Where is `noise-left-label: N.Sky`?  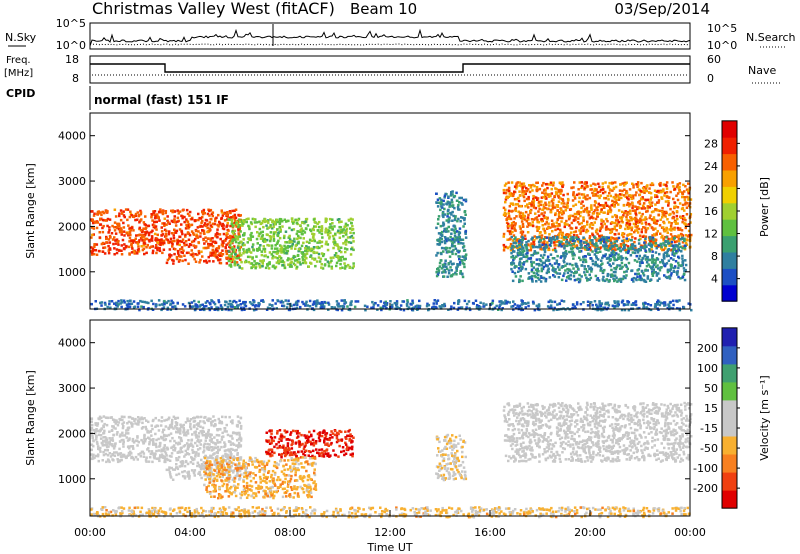 noise-left-label: N.Sky is located at coordinates (21, 37).